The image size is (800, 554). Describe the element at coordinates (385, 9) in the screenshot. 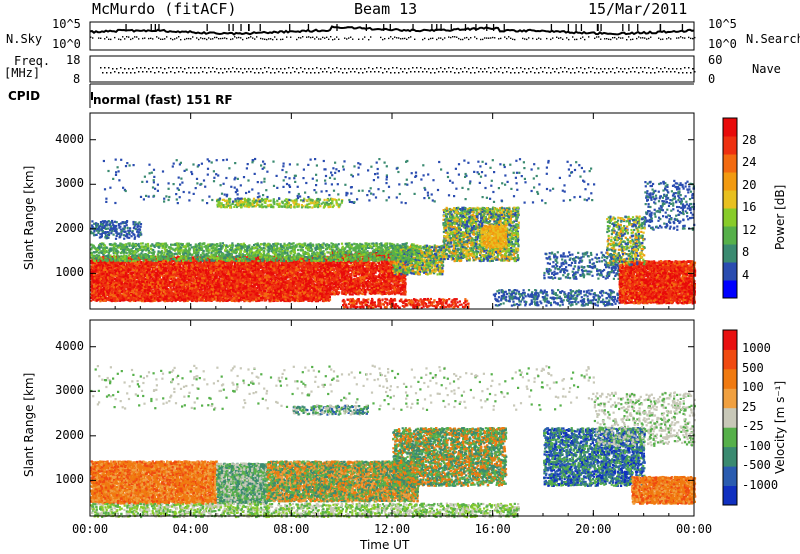

I see `beam-title: Beam 13` at that location.